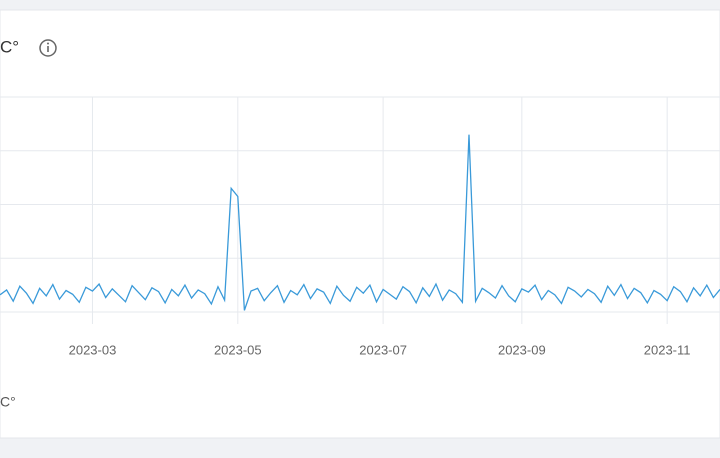  I want to click on chart-title: C°, so click(9, 46).